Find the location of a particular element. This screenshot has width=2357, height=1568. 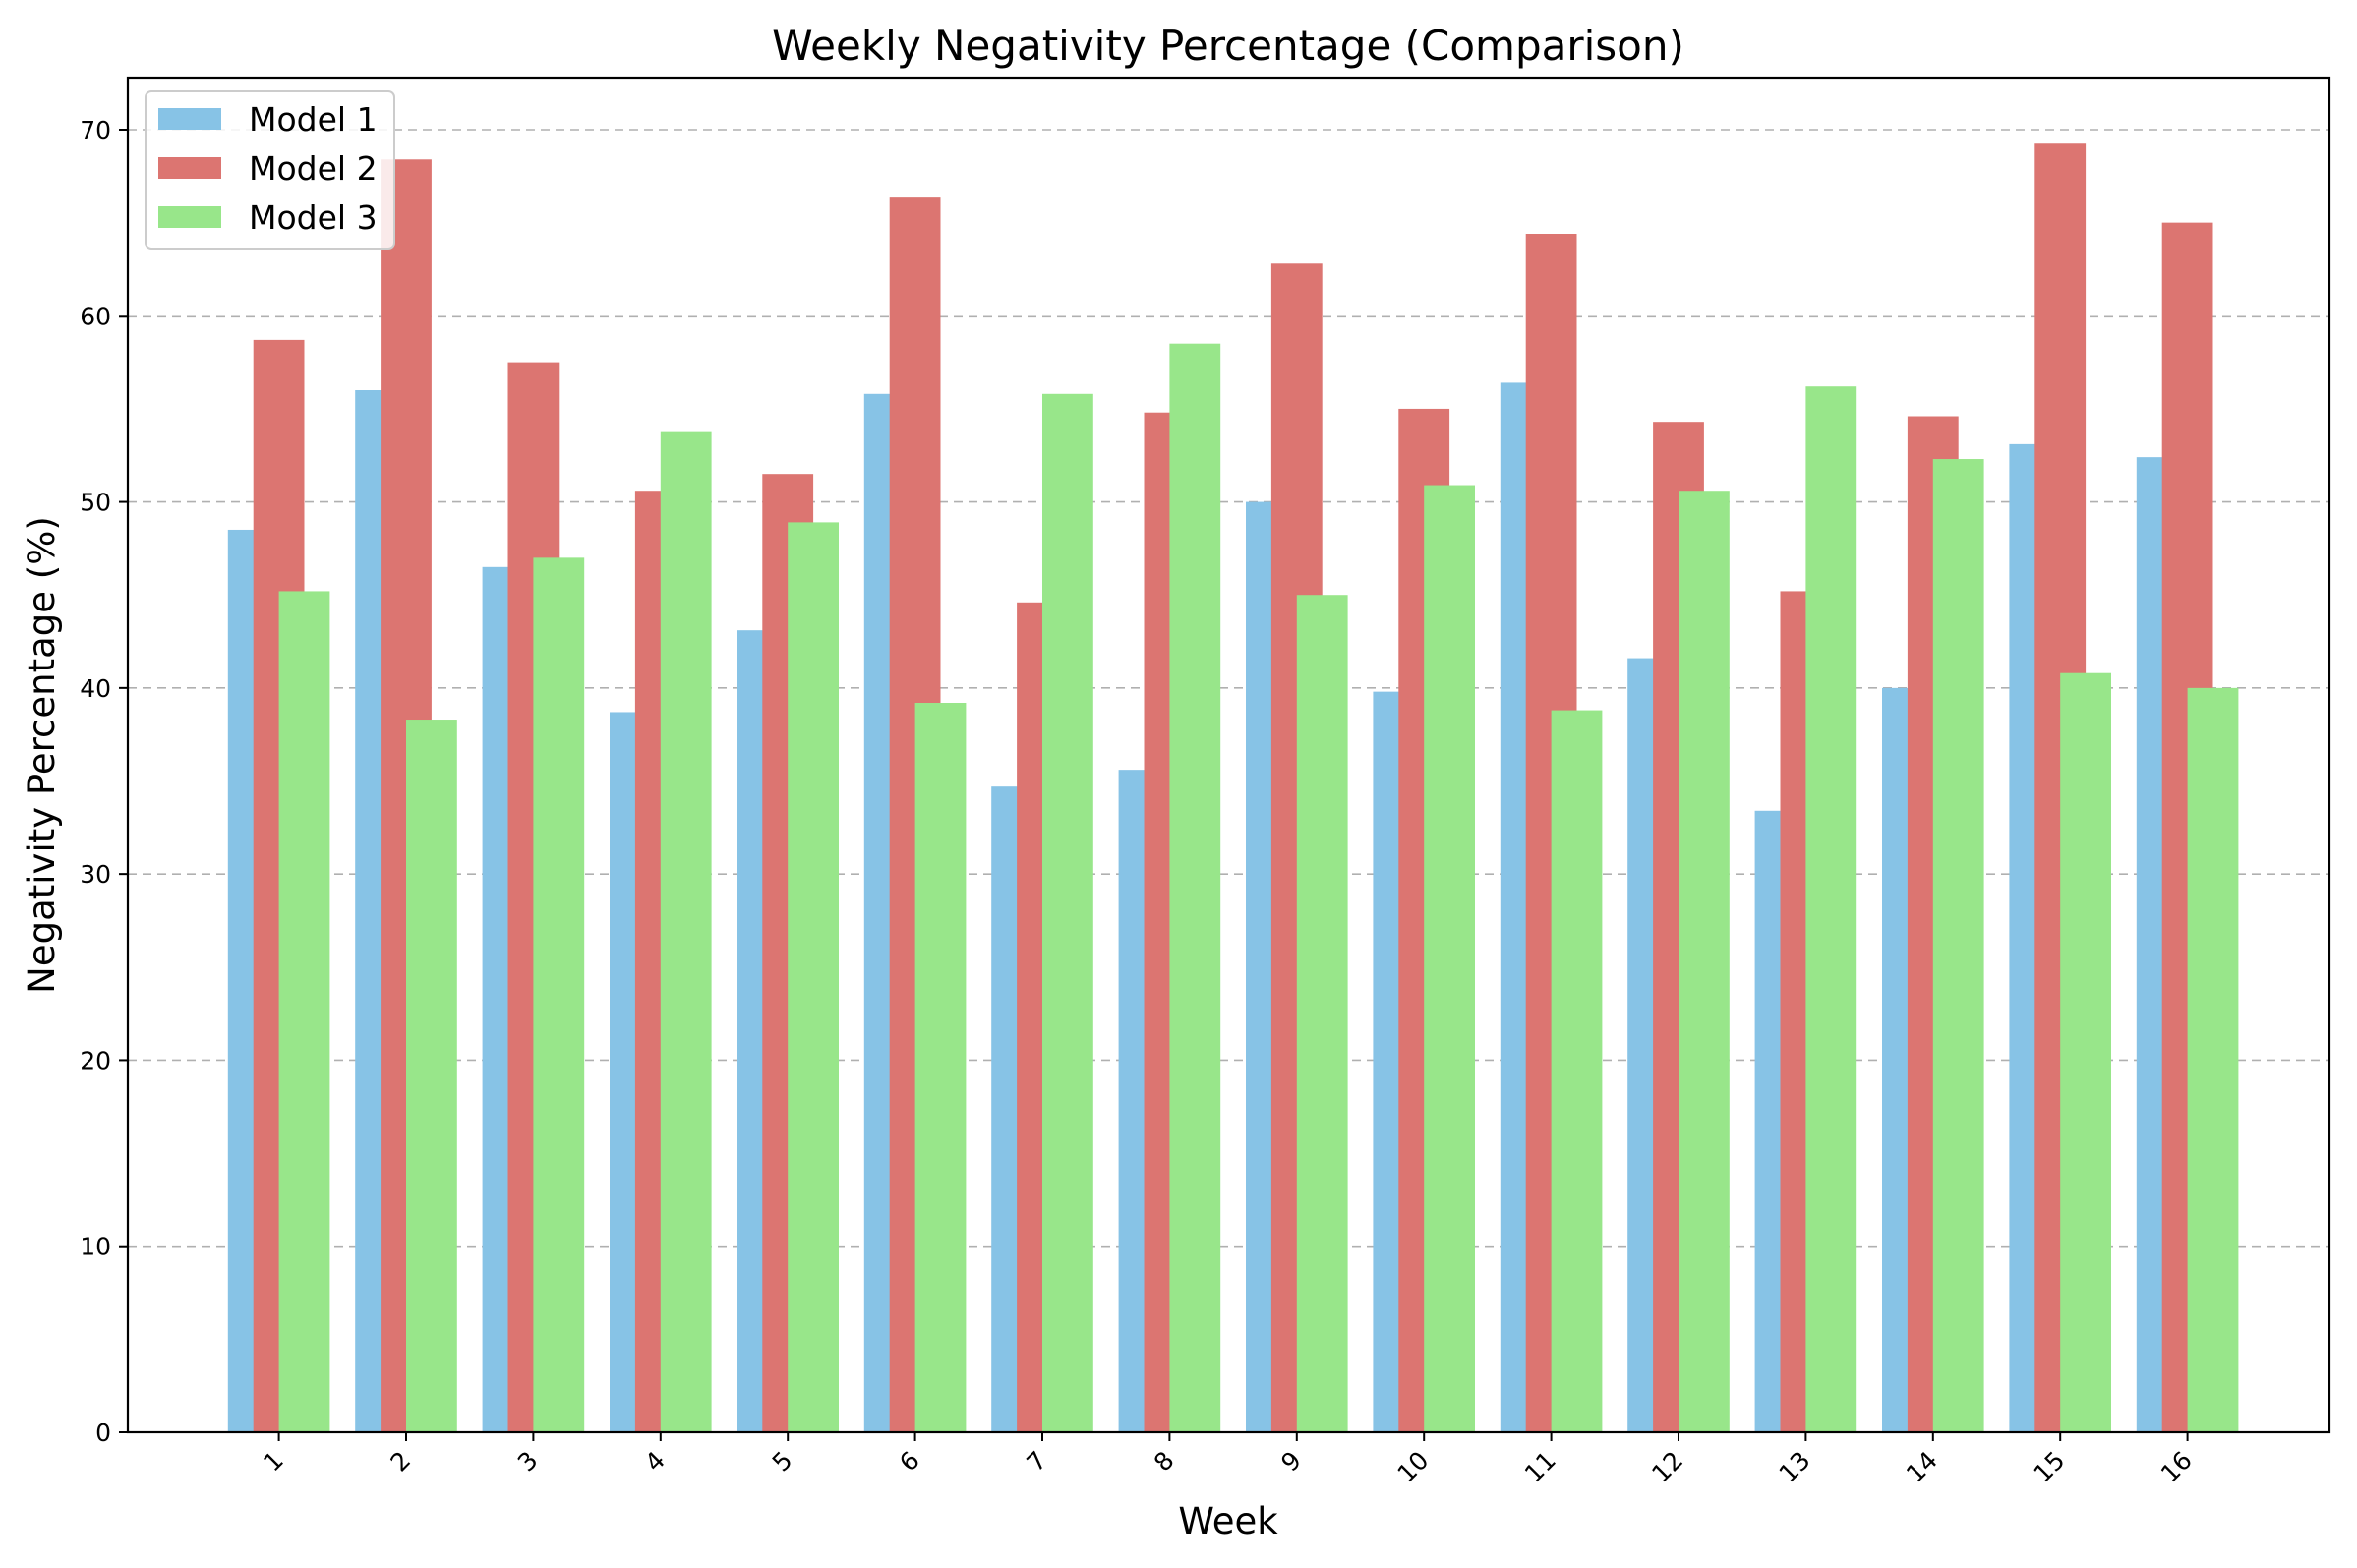

legend-label-series-2: Model 2 is located at coordinates (313, 168).